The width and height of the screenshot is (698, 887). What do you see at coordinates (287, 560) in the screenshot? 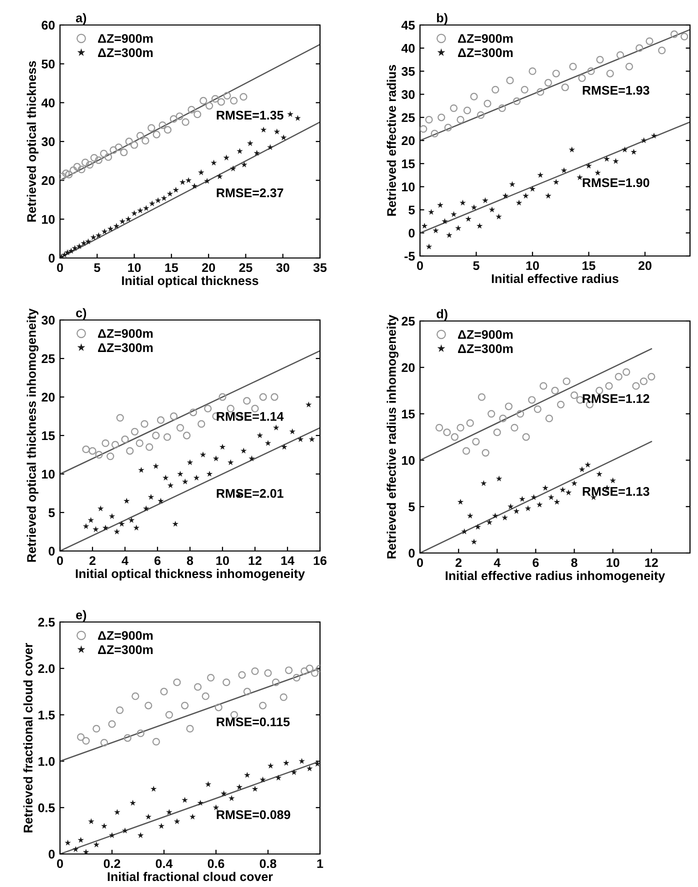
I see `x-tick-label: 14` at bounding box center [287, 560].